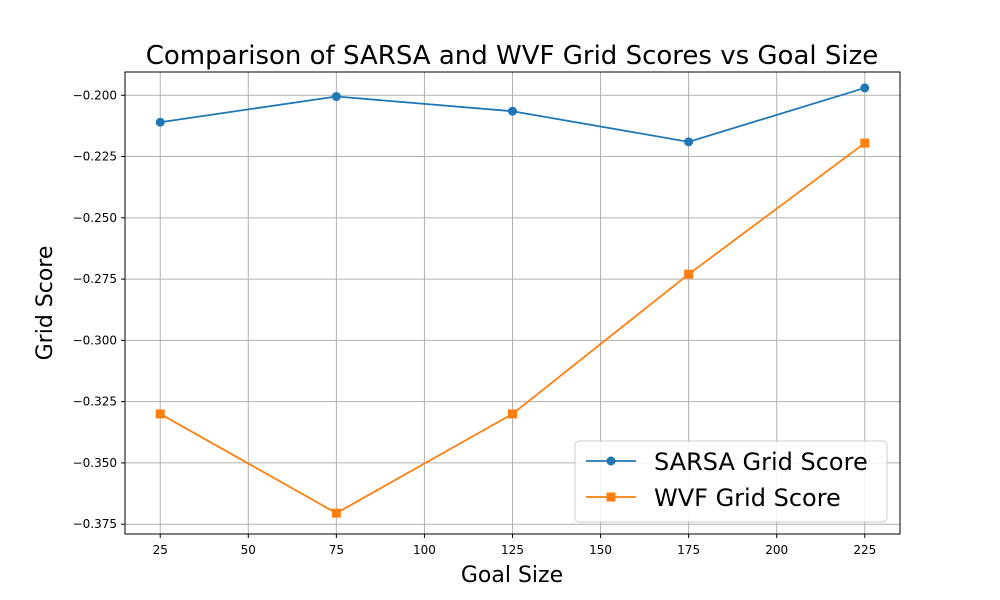 This screenshot has width=1000, height=600. What do you see at coordinates (45, 303) in the screenshot?
I see `y-axis-label: Grid Score` at bounding box center [45, 303].